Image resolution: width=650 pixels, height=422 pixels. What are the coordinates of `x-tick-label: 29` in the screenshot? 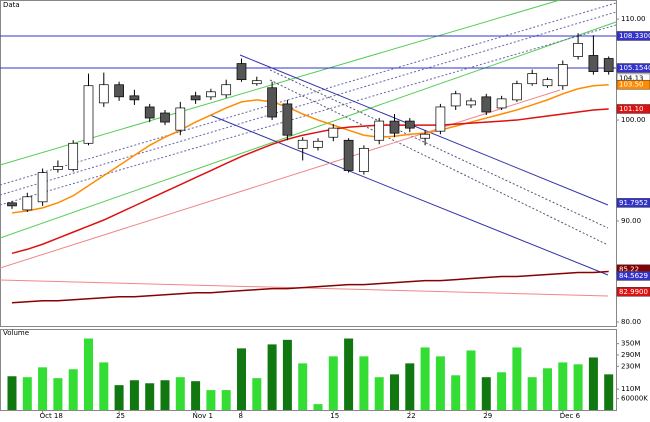 It's located at (487, 416).